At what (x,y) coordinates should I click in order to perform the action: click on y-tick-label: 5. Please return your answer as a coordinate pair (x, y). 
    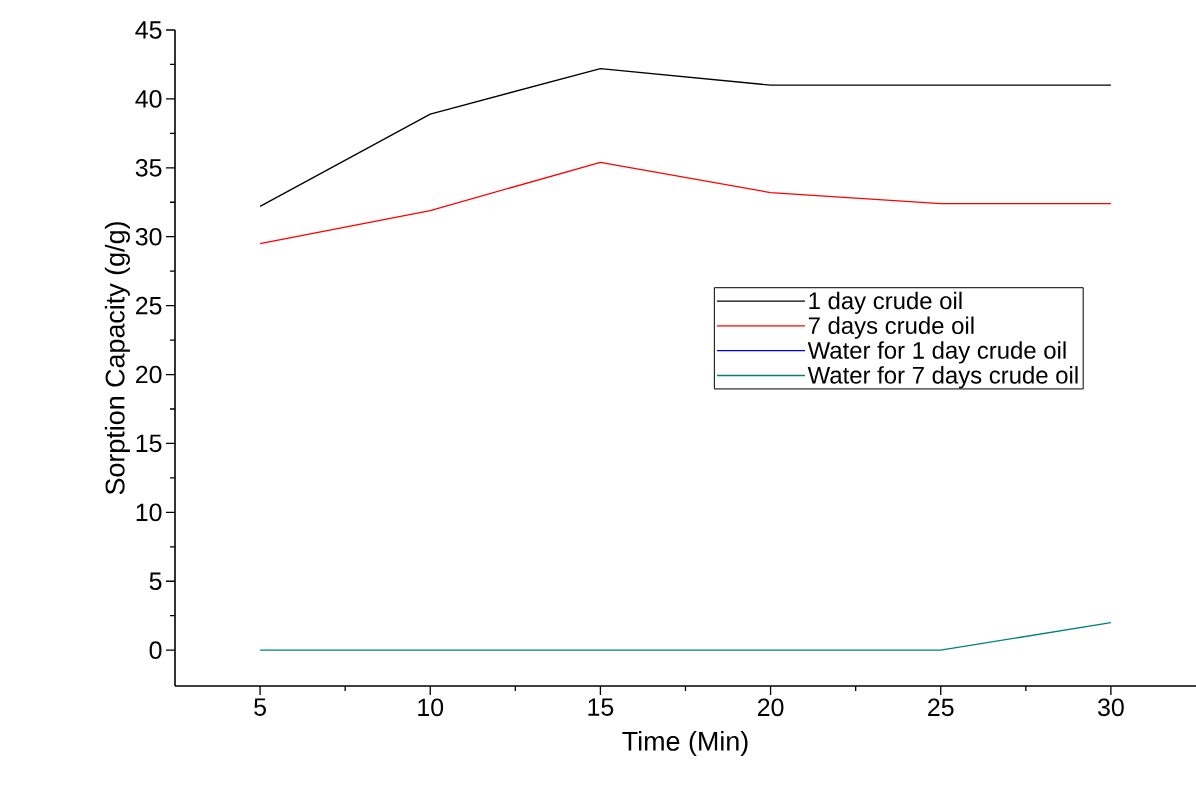
    Looking at the image, I should click on (155, 581).